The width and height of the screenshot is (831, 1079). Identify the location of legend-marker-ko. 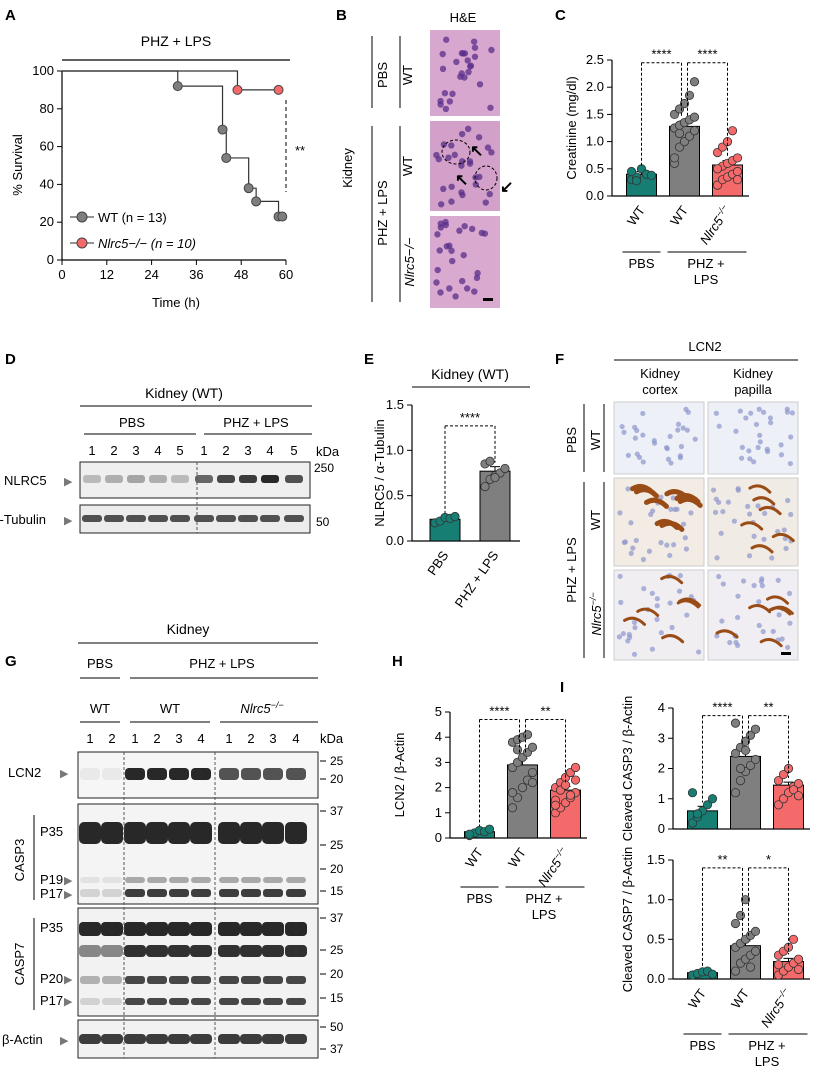
(82, 243).